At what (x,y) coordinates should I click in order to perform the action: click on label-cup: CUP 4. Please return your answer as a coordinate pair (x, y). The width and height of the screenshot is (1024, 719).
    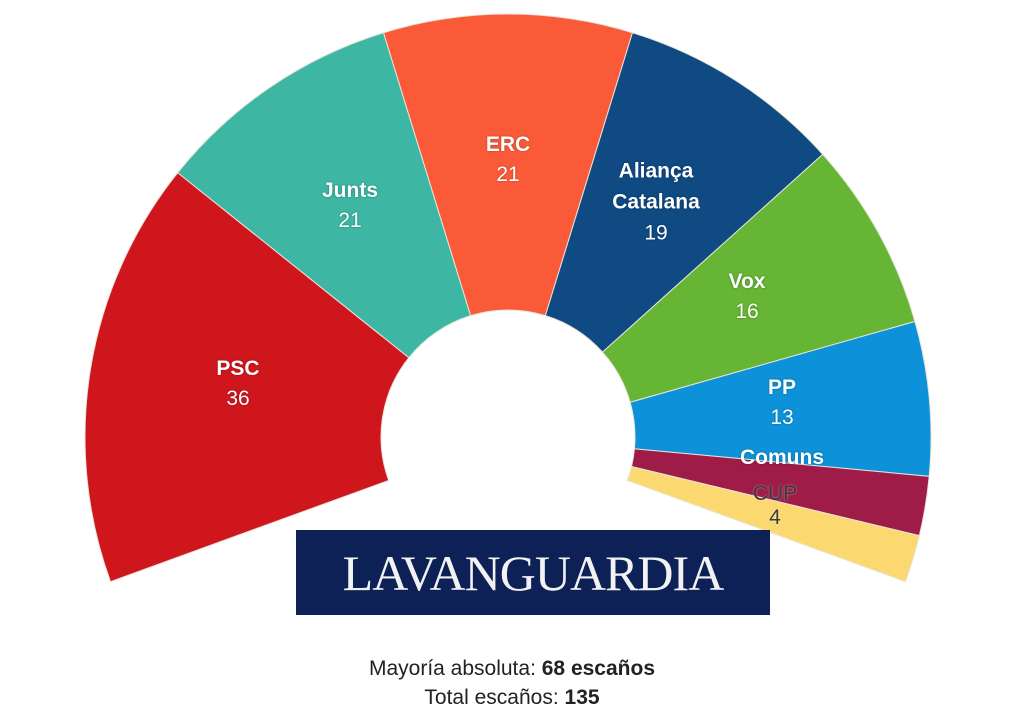
    Looking at the image, I should click on (775, 506).